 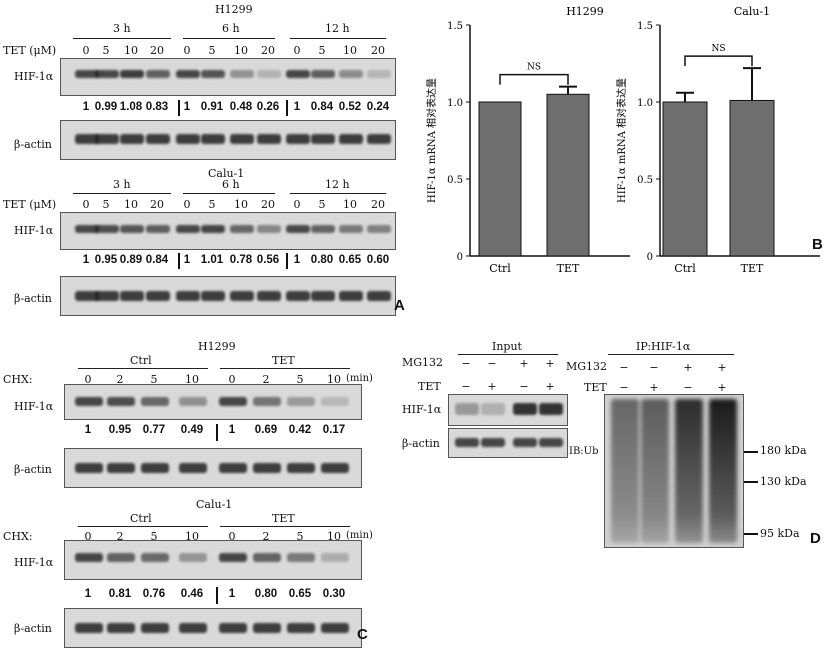 What do you see at coordinates (752, 268) in the screenshot?
I see `x-tick-label: TET` at bounding box center [752, 268].